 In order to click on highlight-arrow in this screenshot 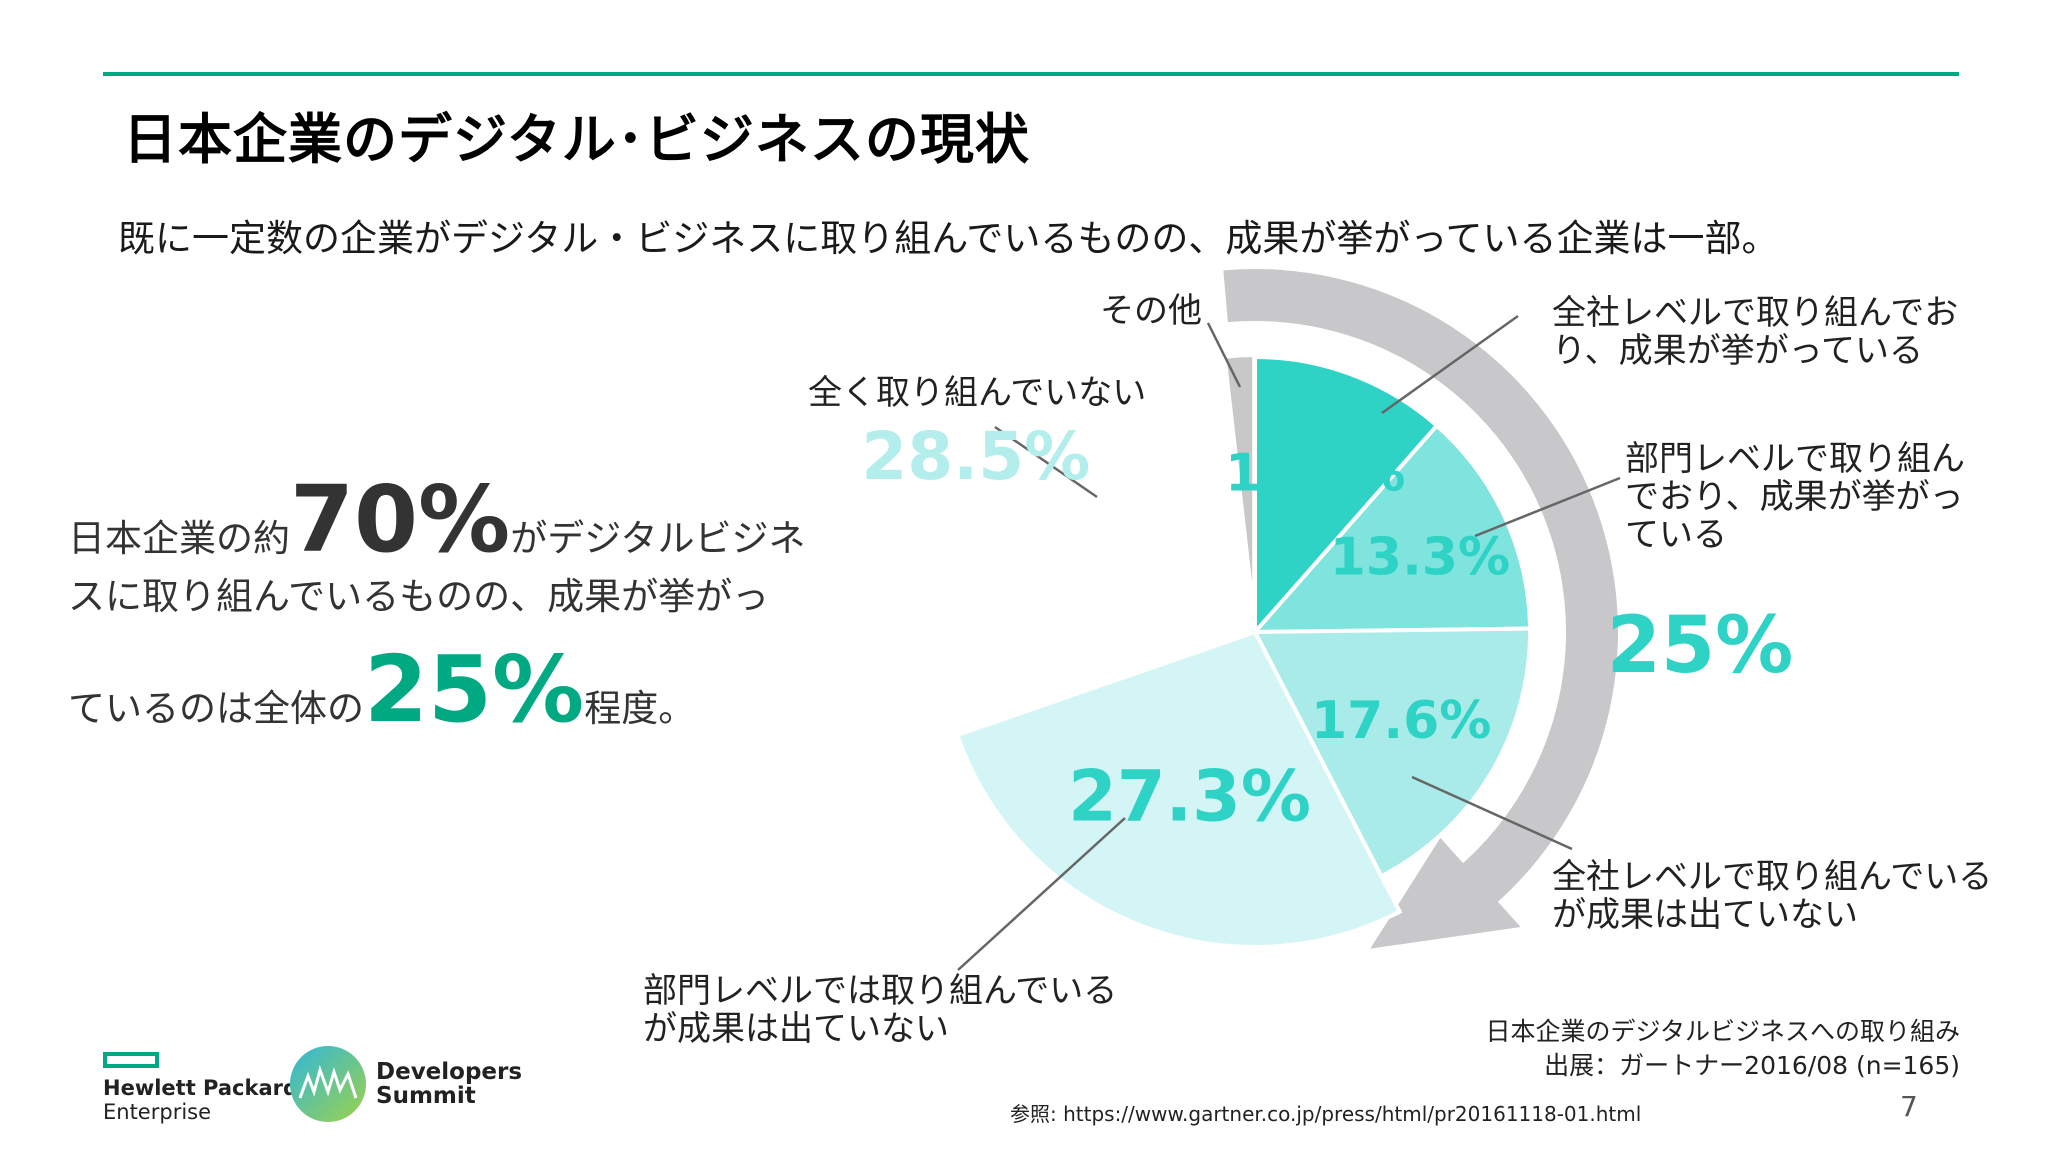, I will do `click(1421, 608)`.